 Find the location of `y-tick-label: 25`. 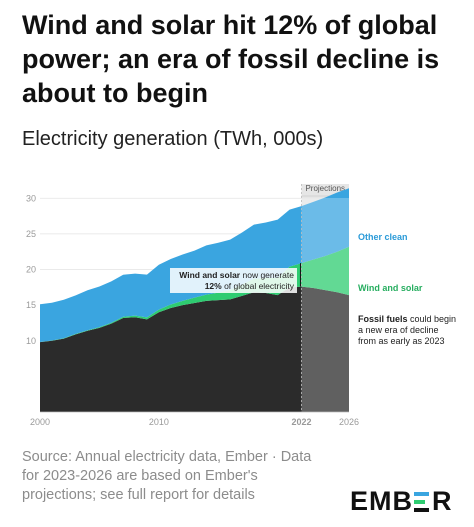

y-tick-label: 25 is located at coordinates (31, 234).